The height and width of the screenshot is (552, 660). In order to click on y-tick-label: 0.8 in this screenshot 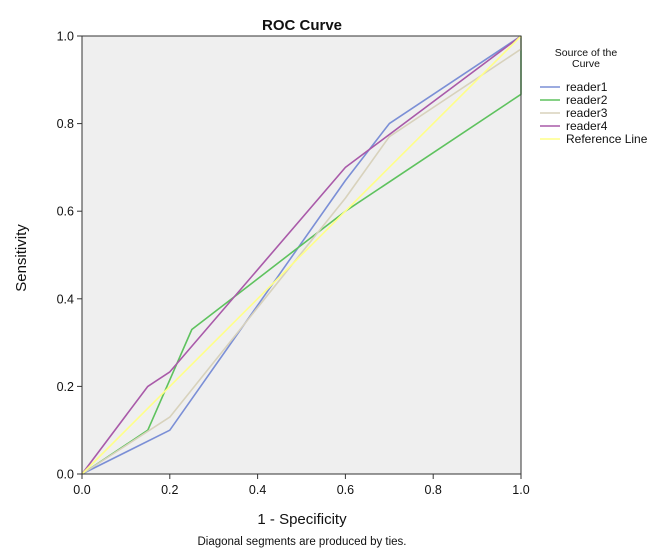, I will do `click(65, 124)`.